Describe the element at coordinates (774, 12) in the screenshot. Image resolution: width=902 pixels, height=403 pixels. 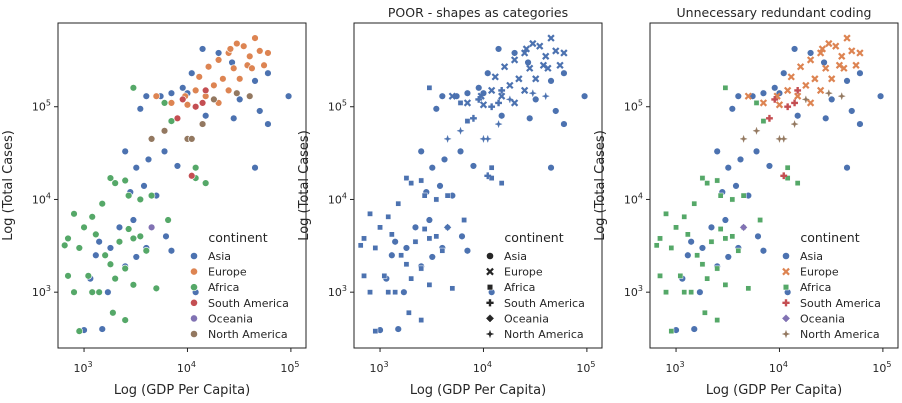
I see `chart-title: Unnecessary redundant coding` at that location.